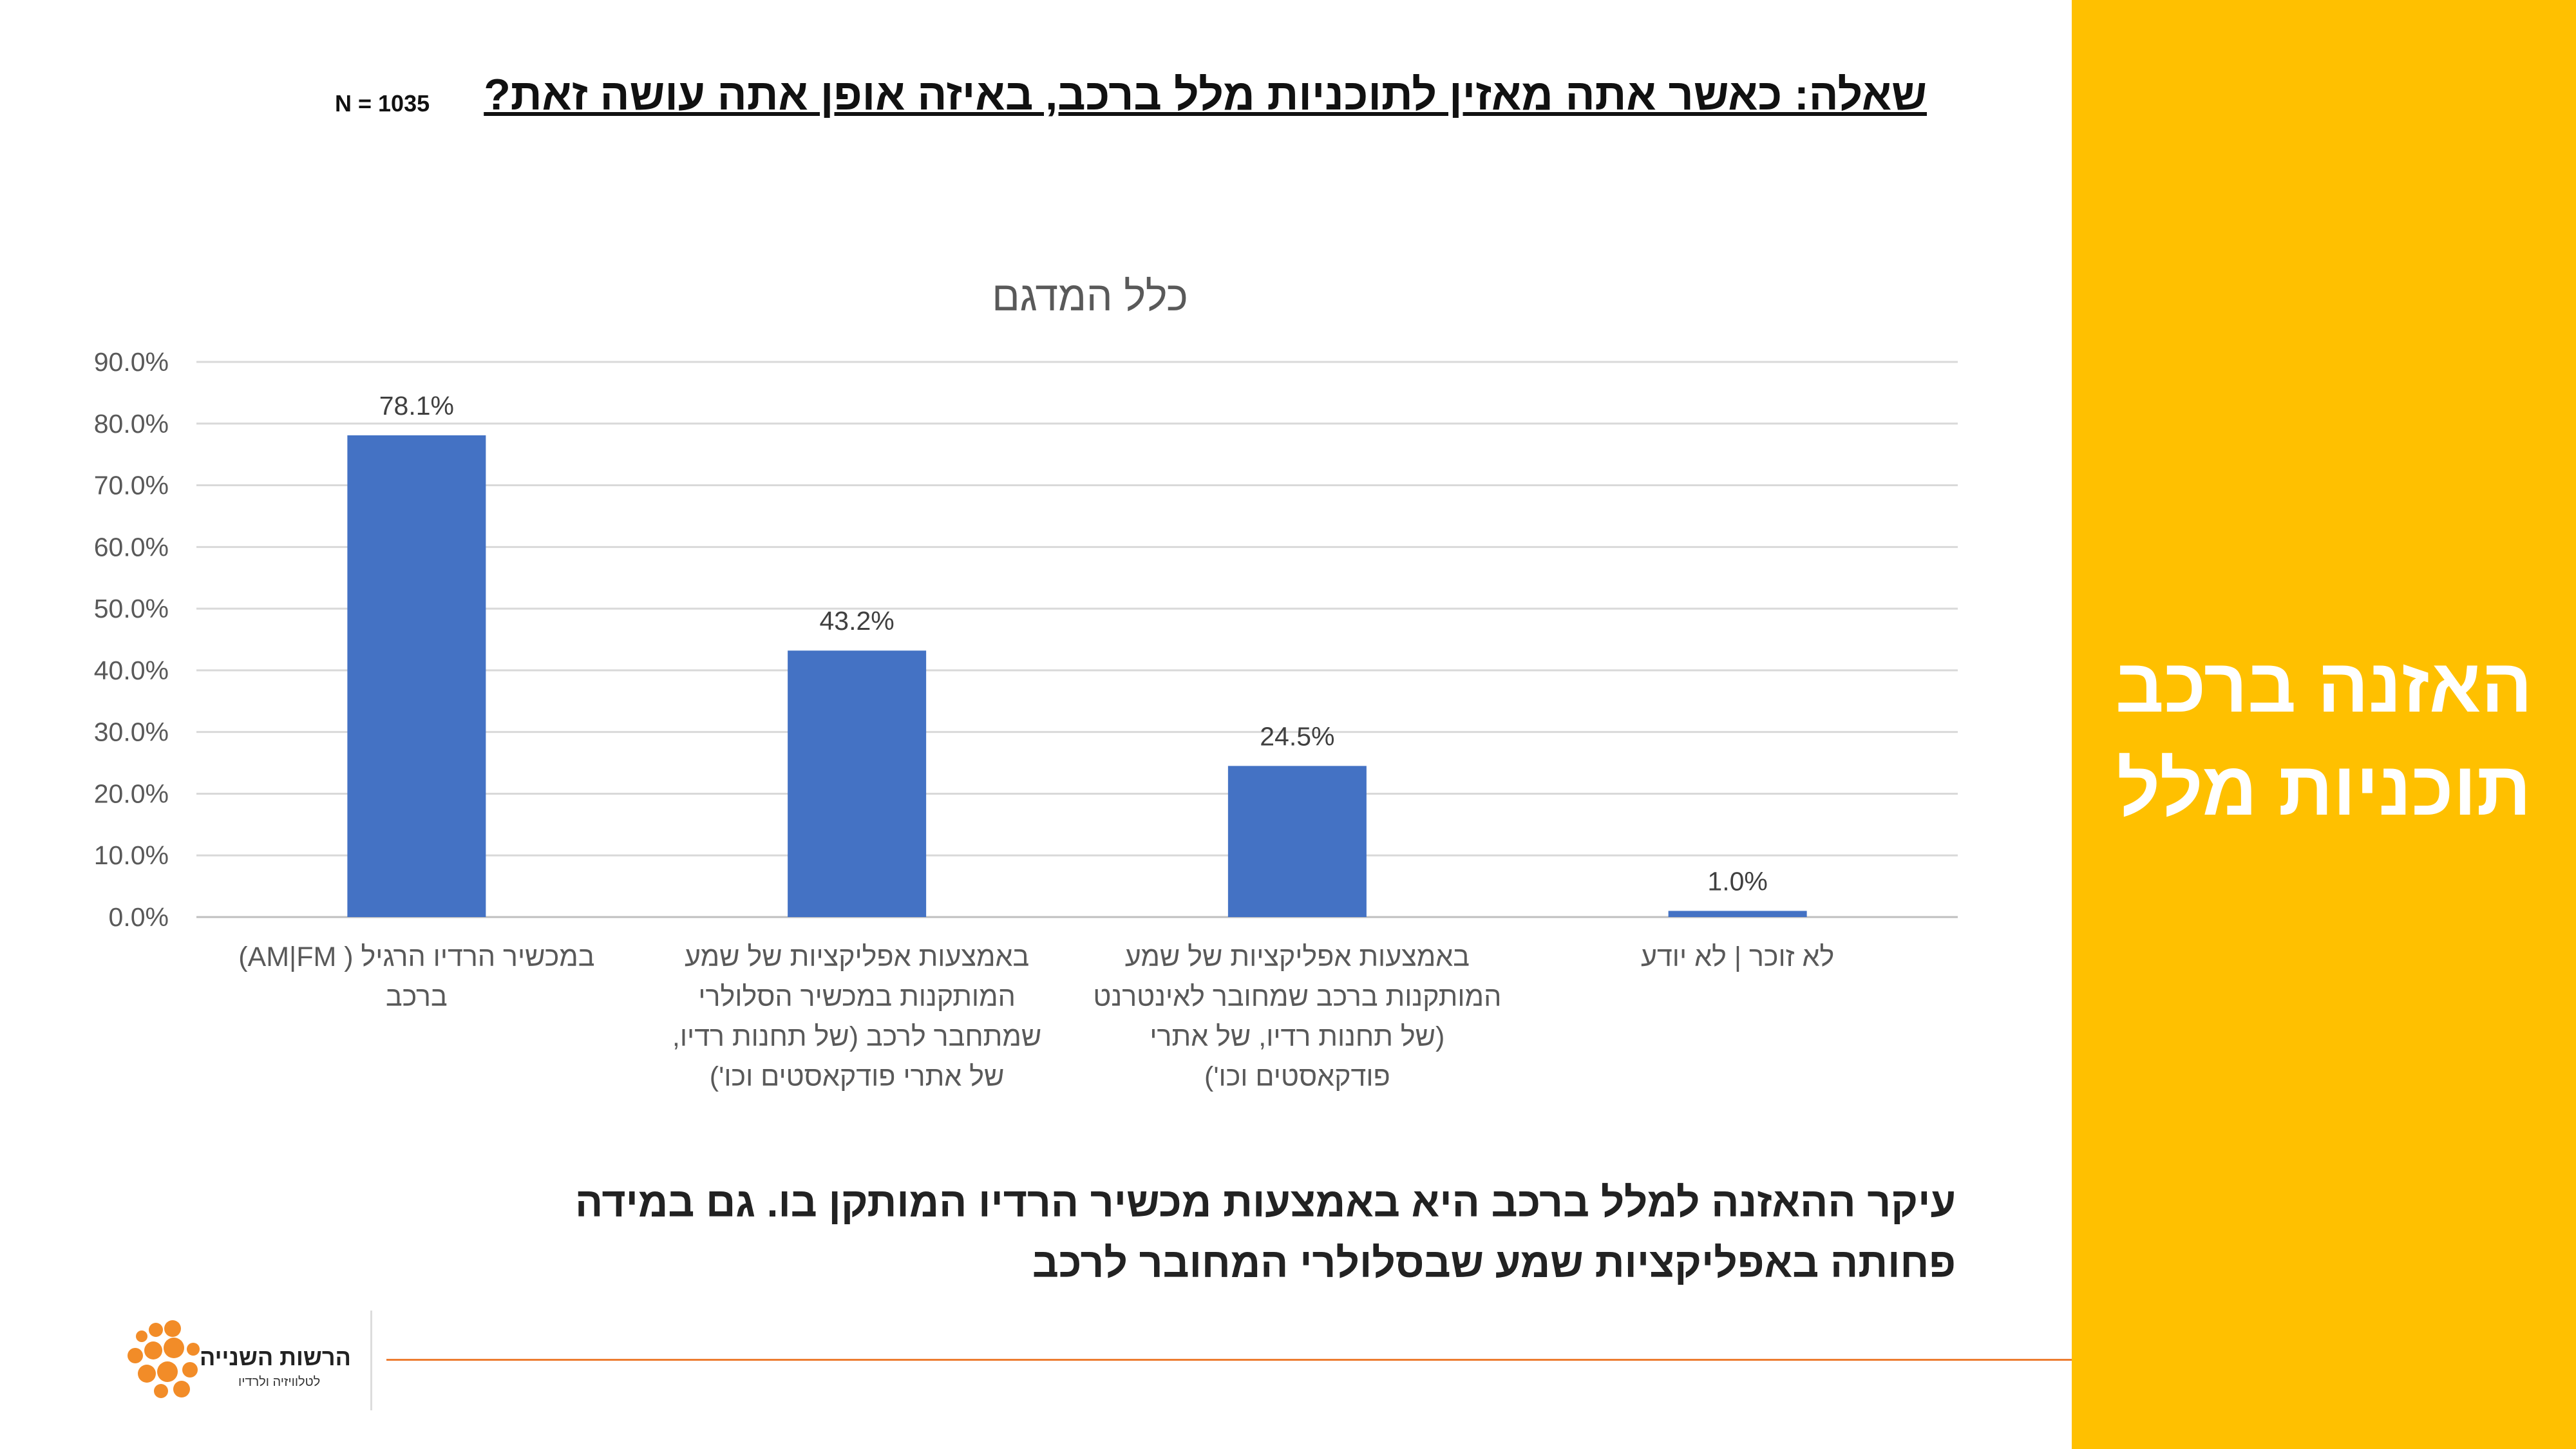 The width and height of the screenshot is (2576, 1449). Describe the element at coordinates (1737, 881) in the screenshot. I see `data-label: 1.0%` at that location.